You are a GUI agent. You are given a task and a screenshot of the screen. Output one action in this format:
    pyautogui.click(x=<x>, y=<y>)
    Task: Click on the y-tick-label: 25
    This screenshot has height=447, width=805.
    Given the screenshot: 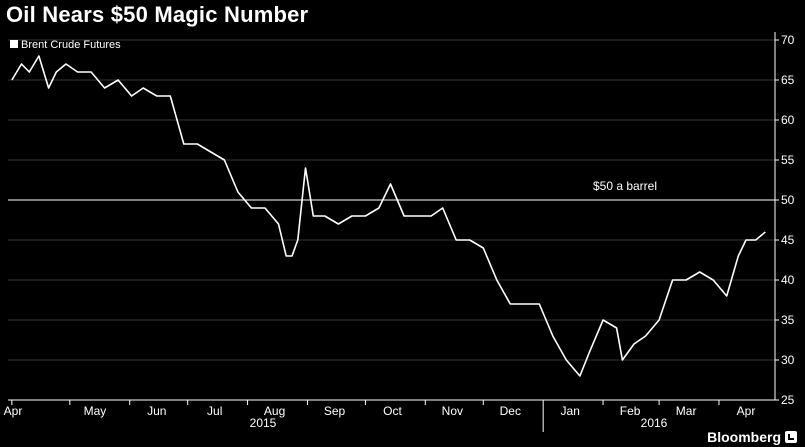 What is the action you would take?
    pyautogui.click(x=788, y=400)
    